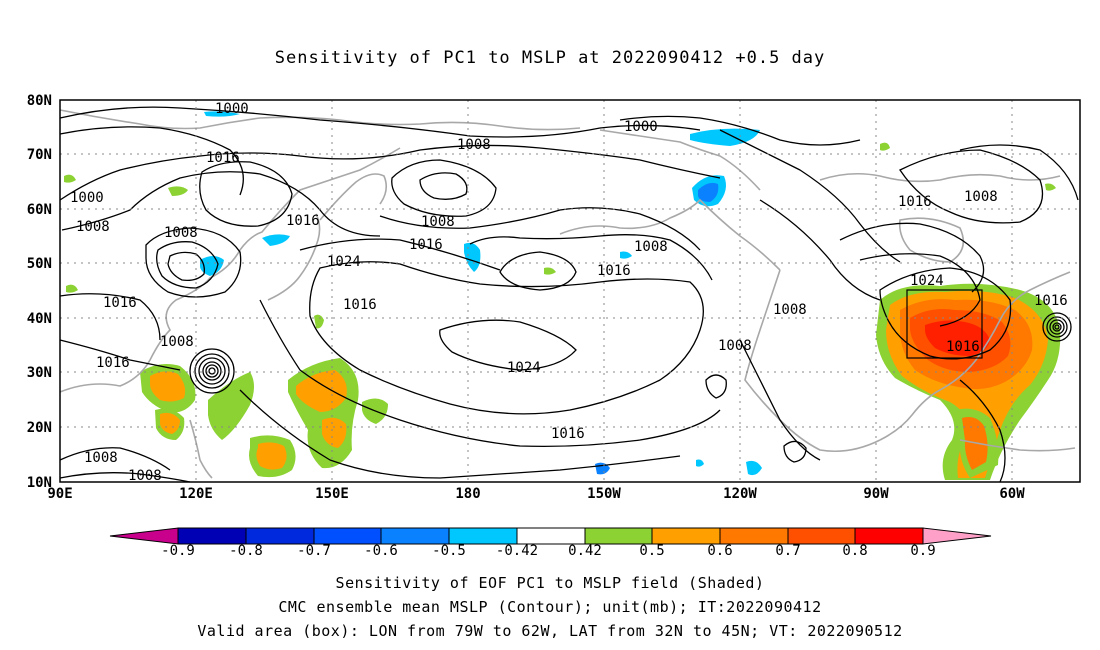 The image size is (1100, 650). What do you see at coordinates (39, 292) in the screenshot?
I see `axis-lat: 80N 70N 60N 50N 40N 30N 20N 10N` at bounding box center [39, 292].